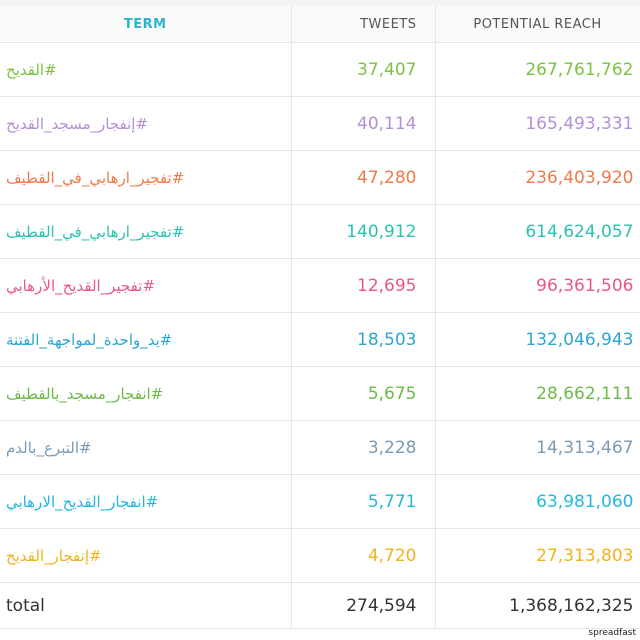 Image resolution: width=640 pixels, height=640 pixels. Describe the element at coordinates (146, 555) in the screenshot. I see `term-cell: إنفجار_القديح#` at that location.